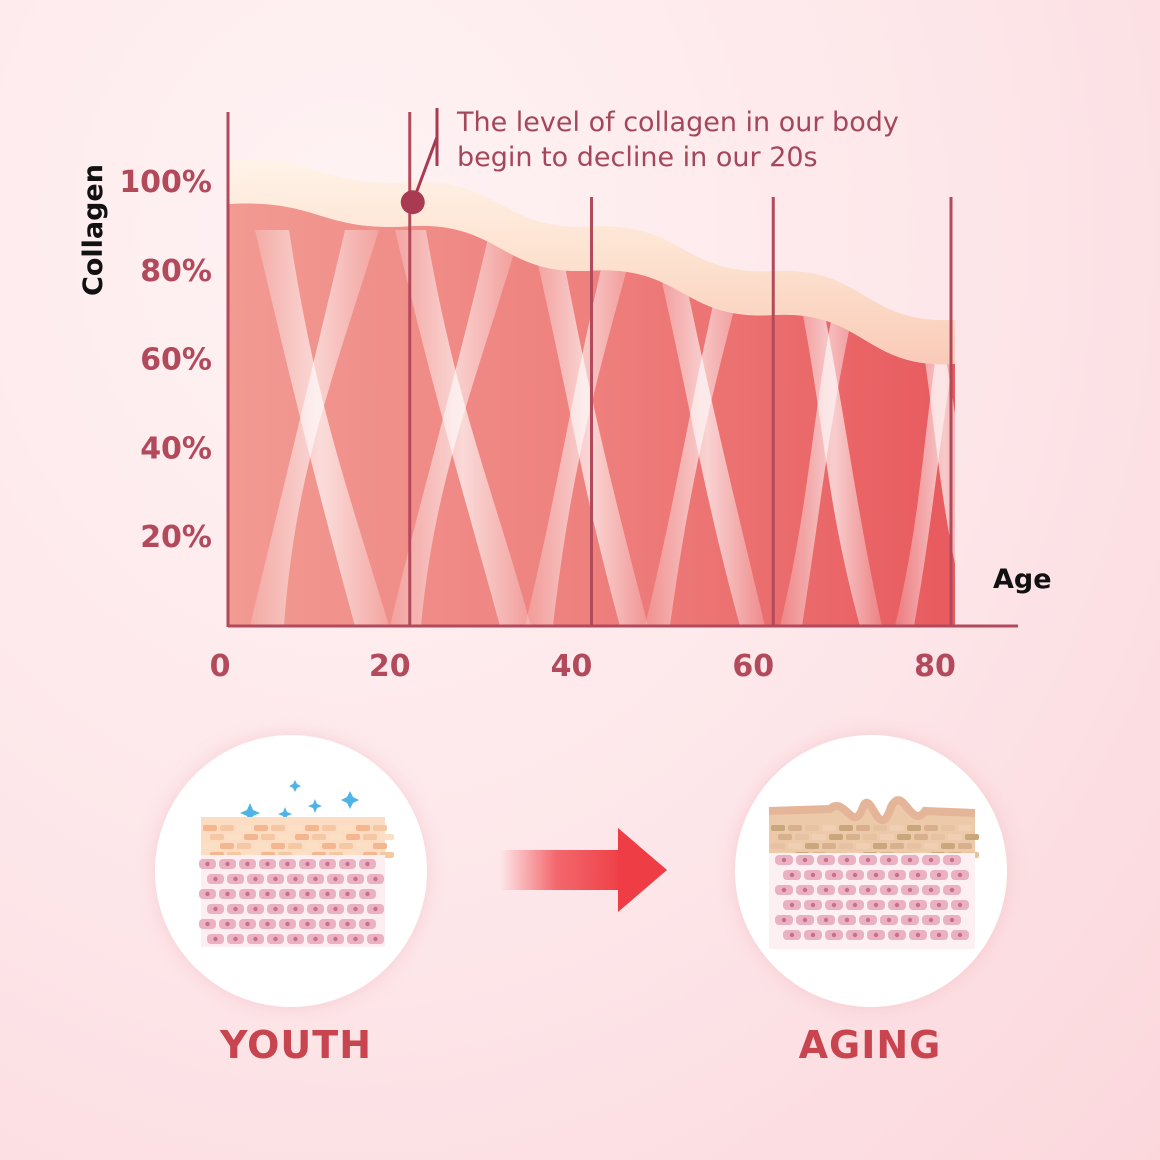 This screenshot has height=1160, width=1160. What do you see at coordinates (935, 666) in the screenshot?
I see `x-tick-label-80: 80` at bounding box center [935, 666].